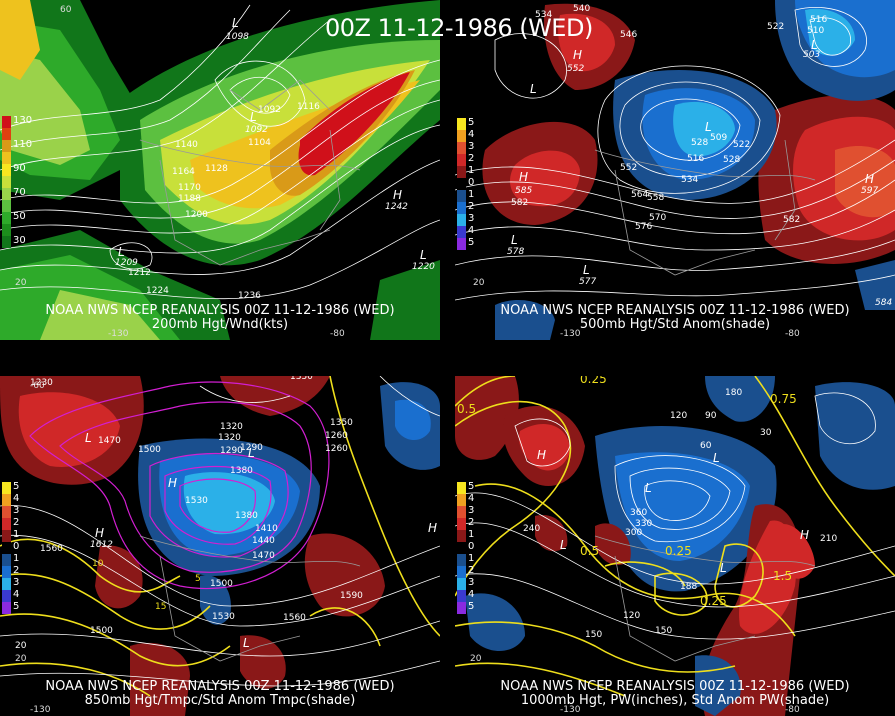 The image size is (895, 716). What do you see at coordinates (256, 130) in the screenshot?
I see `contour-label: 1092` at bounding box center [256, 130].